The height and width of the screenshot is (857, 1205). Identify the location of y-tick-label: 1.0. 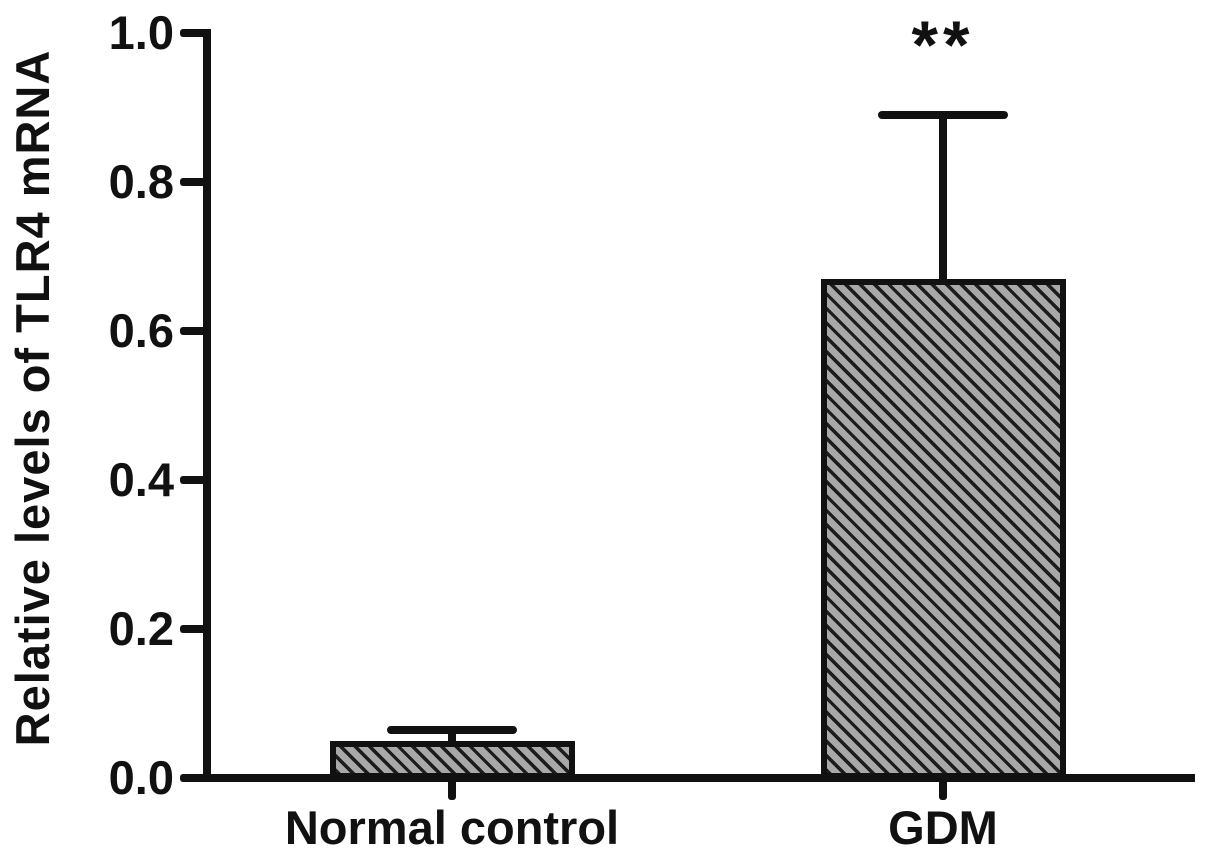
(141, 32).